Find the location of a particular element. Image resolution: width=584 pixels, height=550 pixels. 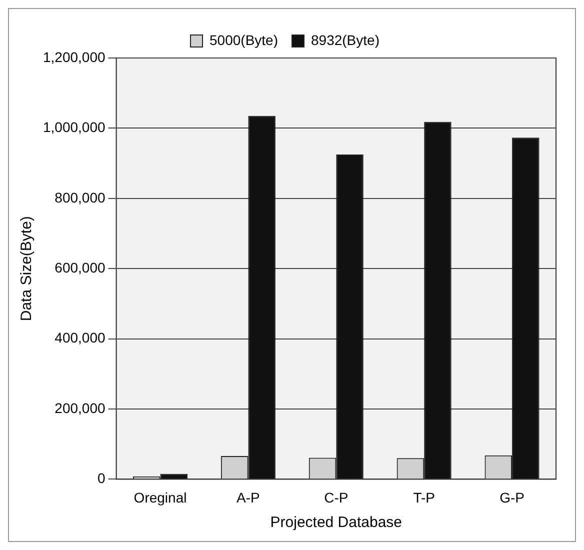

y-tick-label: 1,200,000 is located at coordinates (74, 56).